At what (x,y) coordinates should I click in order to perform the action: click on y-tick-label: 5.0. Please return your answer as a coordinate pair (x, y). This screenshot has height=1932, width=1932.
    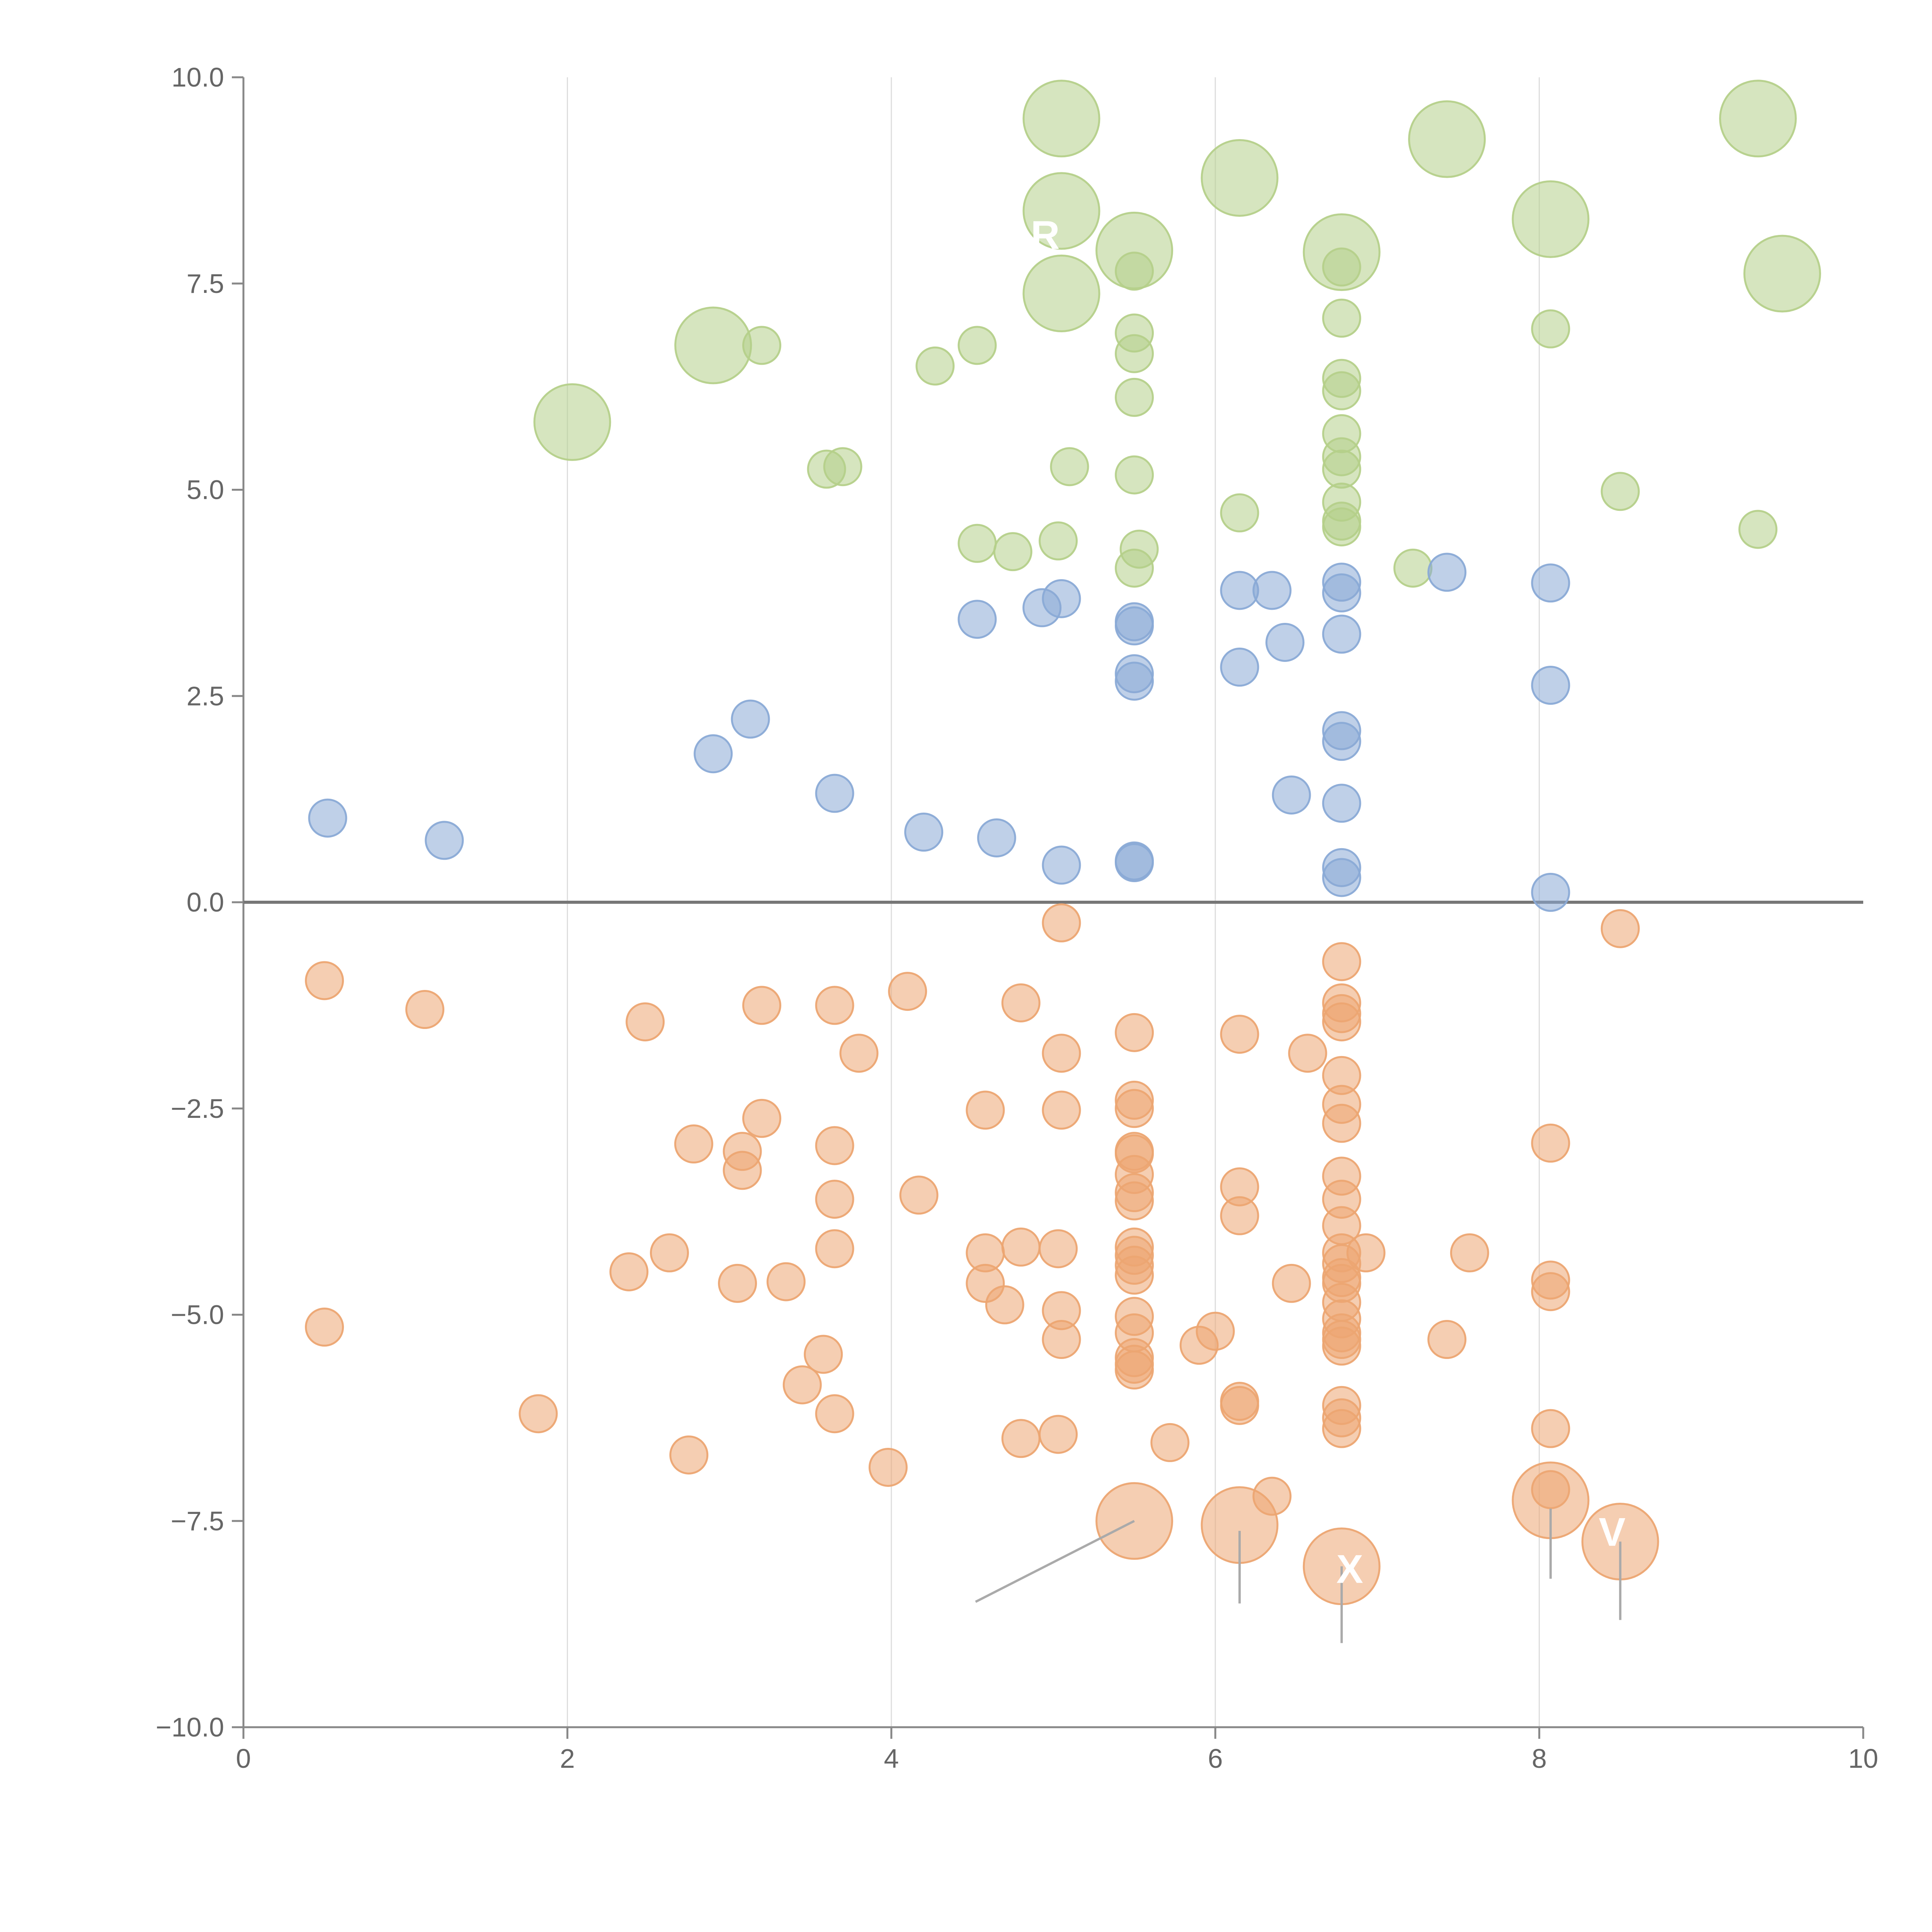
    Looking at the image, I should click on (205, 490).